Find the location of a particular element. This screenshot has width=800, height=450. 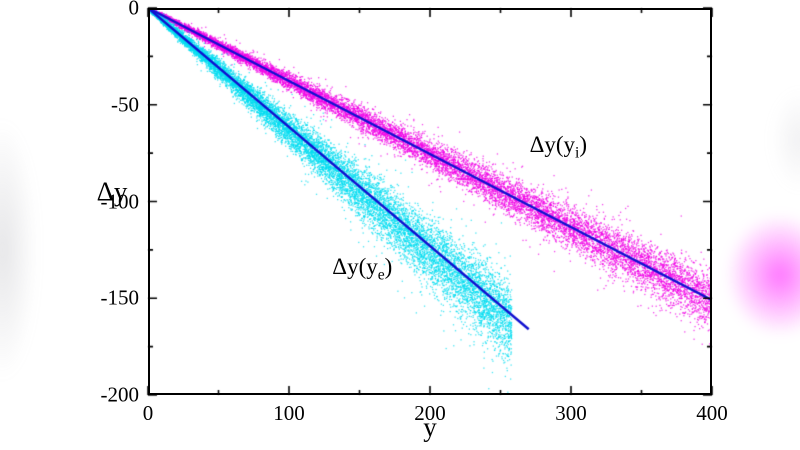

y-tick-label: -50 is located at coordinates (125, 104).